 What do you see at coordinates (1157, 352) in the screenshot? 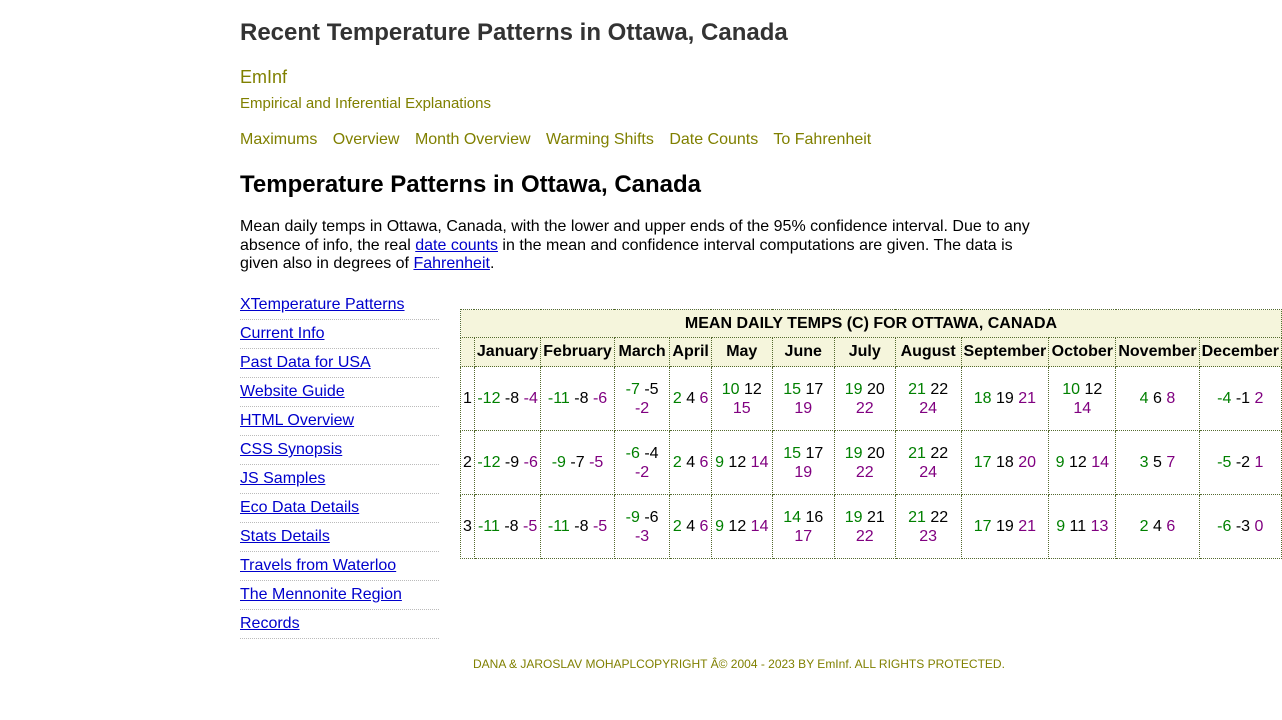
I see `month-header: November` at bounding box center [1157, 352].